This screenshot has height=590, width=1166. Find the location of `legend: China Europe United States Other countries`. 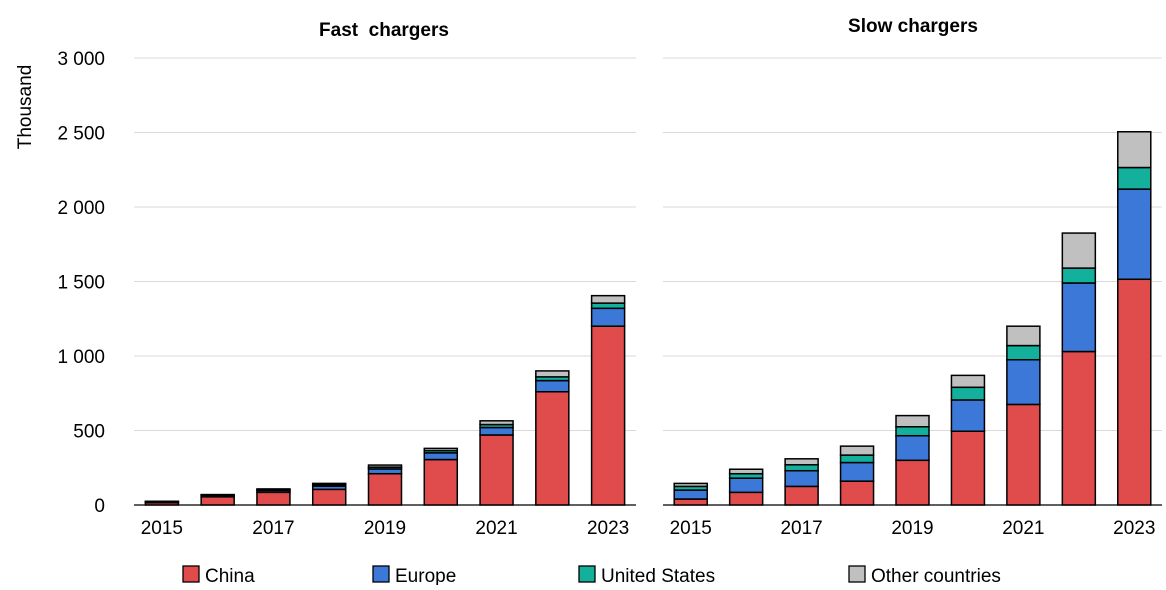

legend: China Europe United States Other countries is located at coordinates (591, 576).